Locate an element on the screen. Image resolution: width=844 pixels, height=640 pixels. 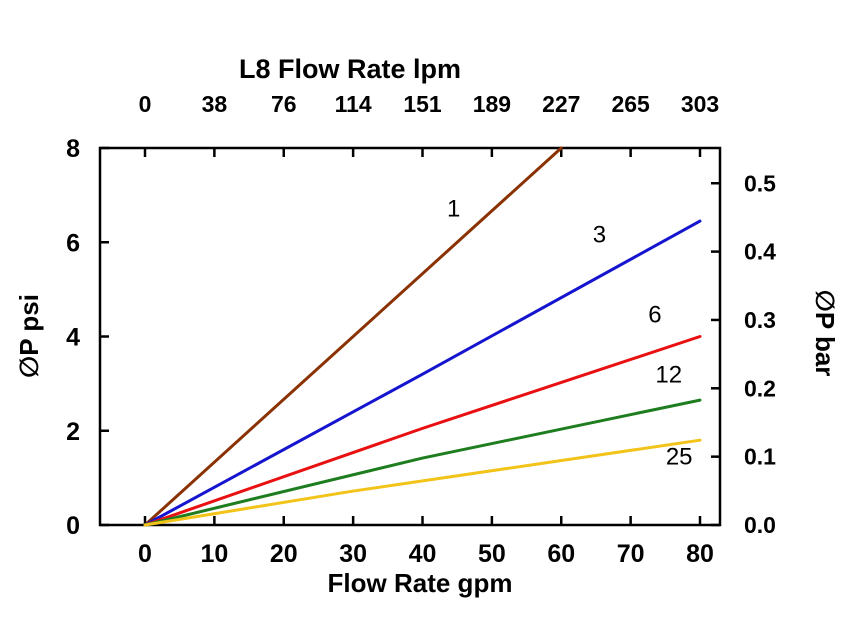
y-right-tick-label: 0.0 is located at coordinates (760, 525).